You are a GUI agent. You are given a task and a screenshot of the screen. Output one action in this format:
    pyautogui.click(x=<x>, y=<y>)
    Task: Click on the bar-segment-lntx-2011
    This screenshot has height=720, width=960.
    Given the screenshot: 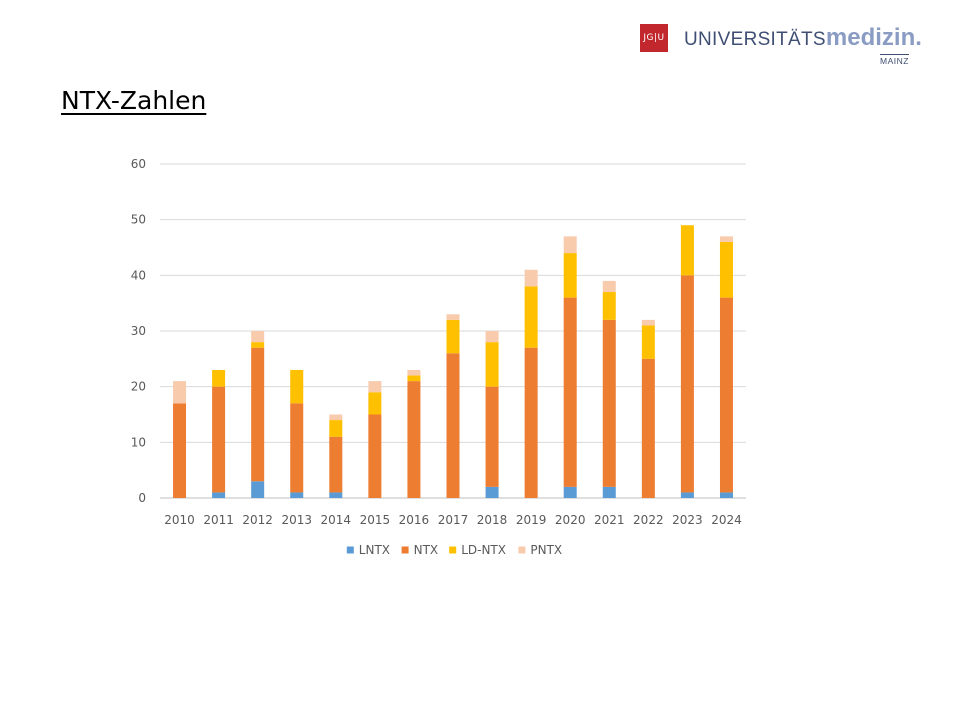 What is the action you would take?
    pyautogui.click(x=219, y=495)
    